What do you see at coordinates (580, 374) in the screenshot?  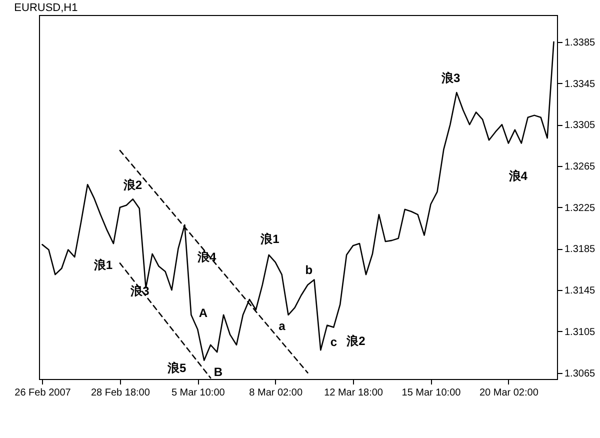 I see `y-tick-label: 1.3065` at bounding box center [580, 374].